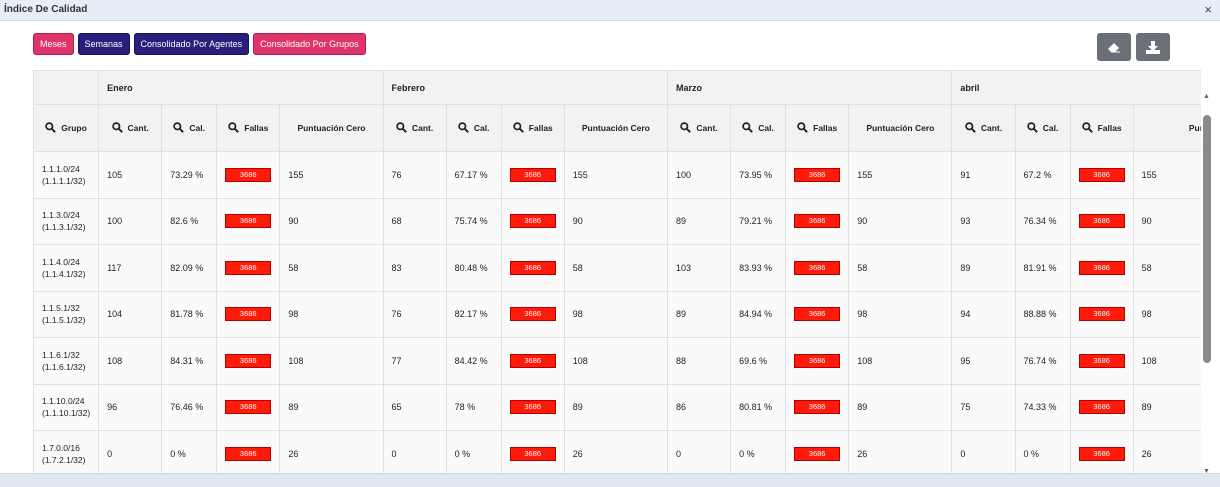  What do you see at coordinates (473, 221) in the screenshot?
I see `cal-cell: 75.74 %` at bounding box center [473, 221].